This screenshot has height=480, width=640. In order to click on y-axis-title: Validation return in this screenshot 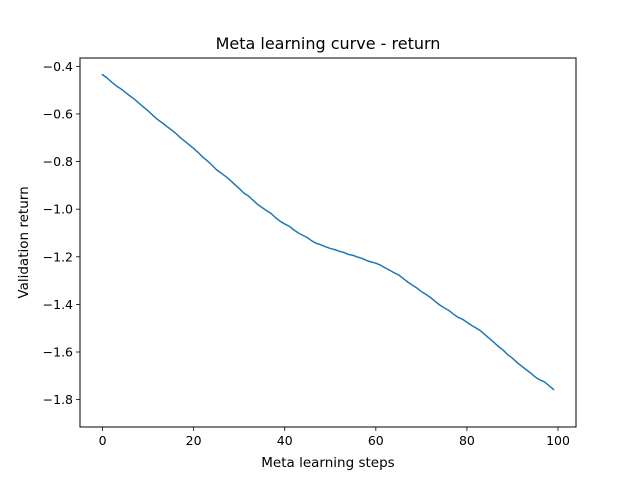, I will do `click(24, 242)`.